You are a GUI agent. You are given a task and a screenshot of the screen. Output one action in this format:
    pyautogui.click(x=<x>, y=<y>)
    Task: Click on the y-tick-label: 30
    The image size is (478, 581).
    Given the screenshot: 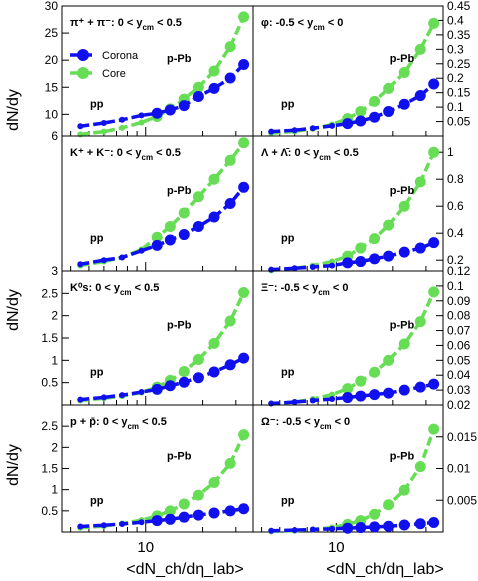 What is the action you would take?
    pyautogui.click(x=52, y=6)
    